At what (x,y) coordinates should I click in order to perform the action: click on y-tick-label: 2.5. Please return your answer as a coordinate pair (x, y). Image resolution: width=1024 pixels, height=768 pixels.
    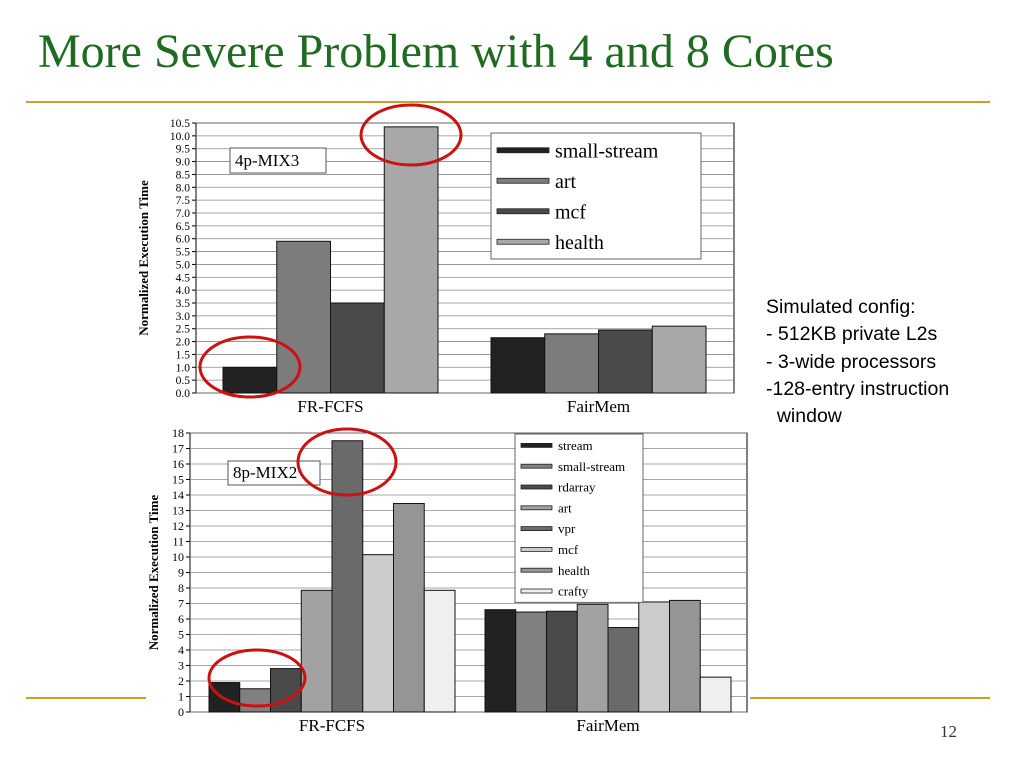
    Looking at the image, I should click on (183, 330).